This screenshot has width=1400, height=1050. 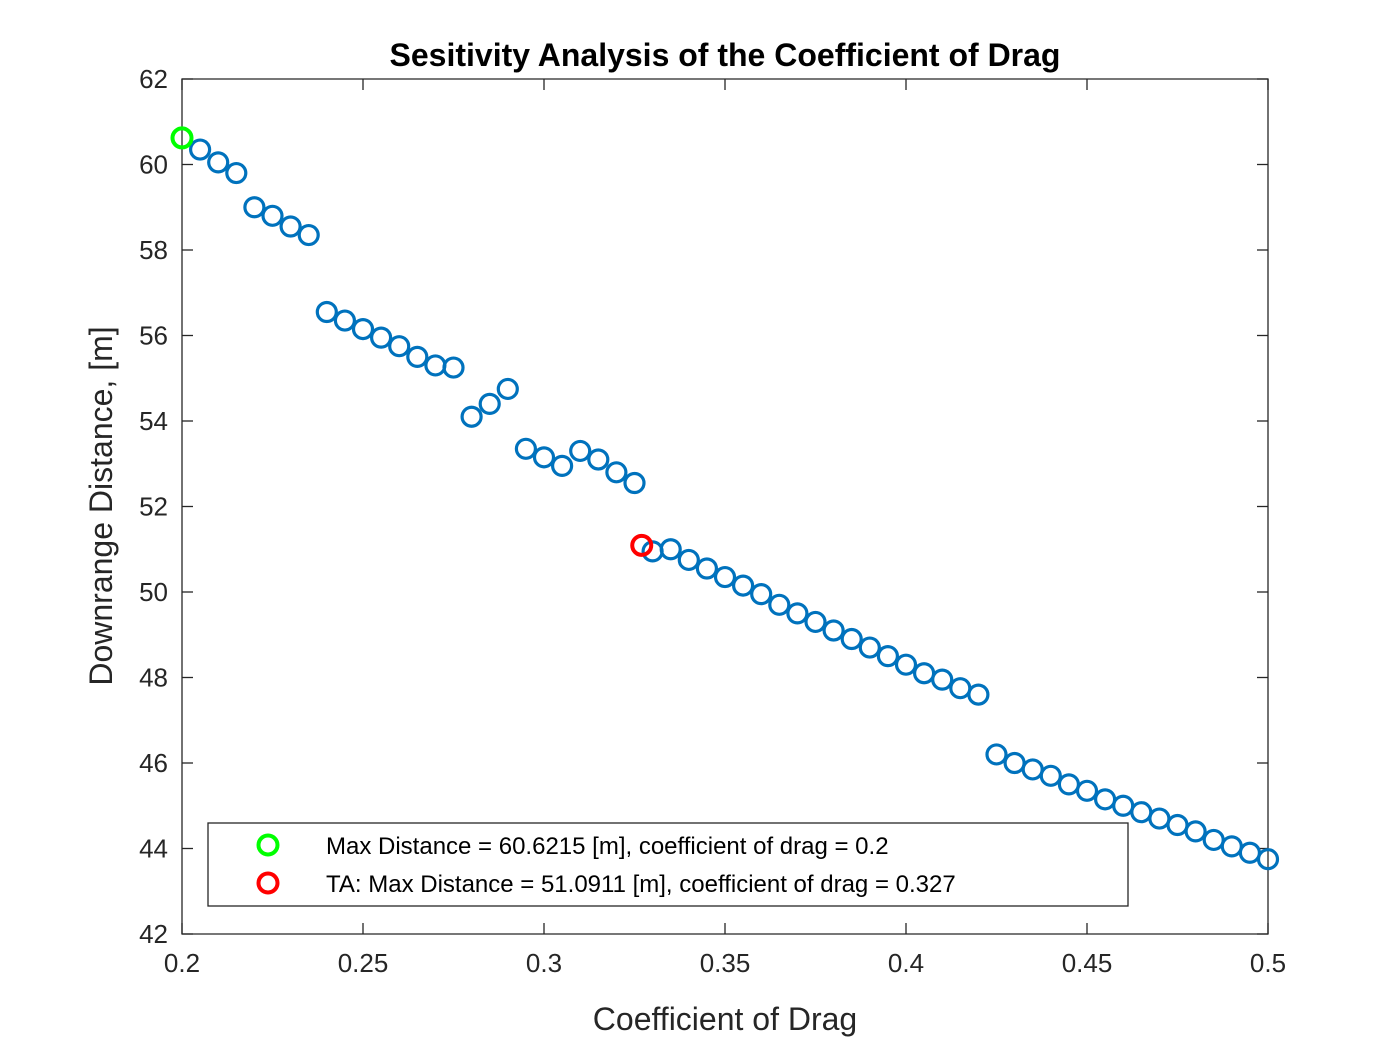 I want to click on x-tick-label: 0.3, so click(x=544, y=963).